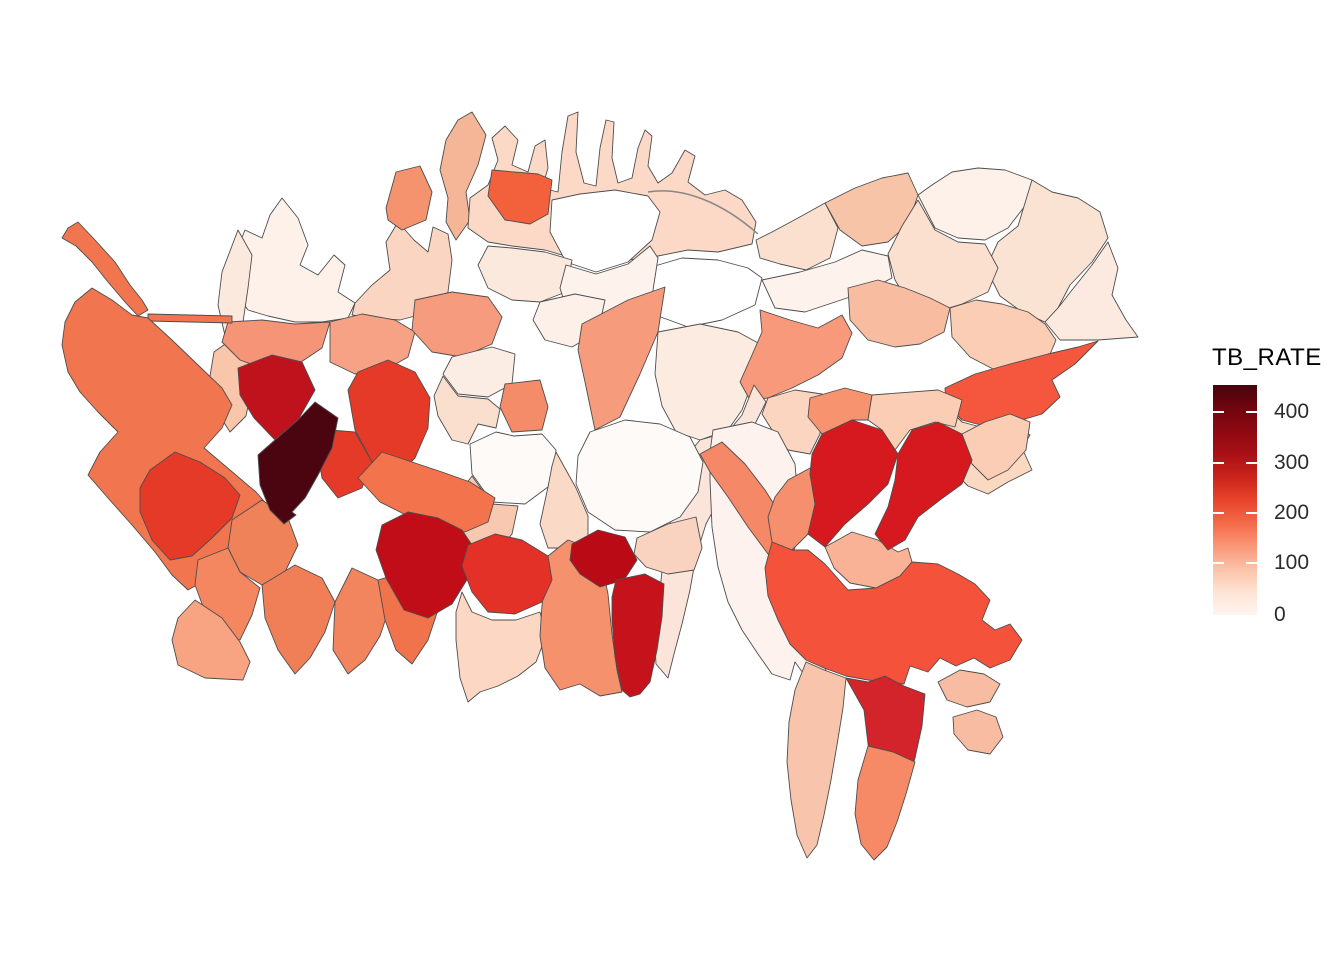  What do you see at coordinates (1292, 563) in the screenshot?
I see `legend-tick-label: 100` at bounding box center [1292, 563].